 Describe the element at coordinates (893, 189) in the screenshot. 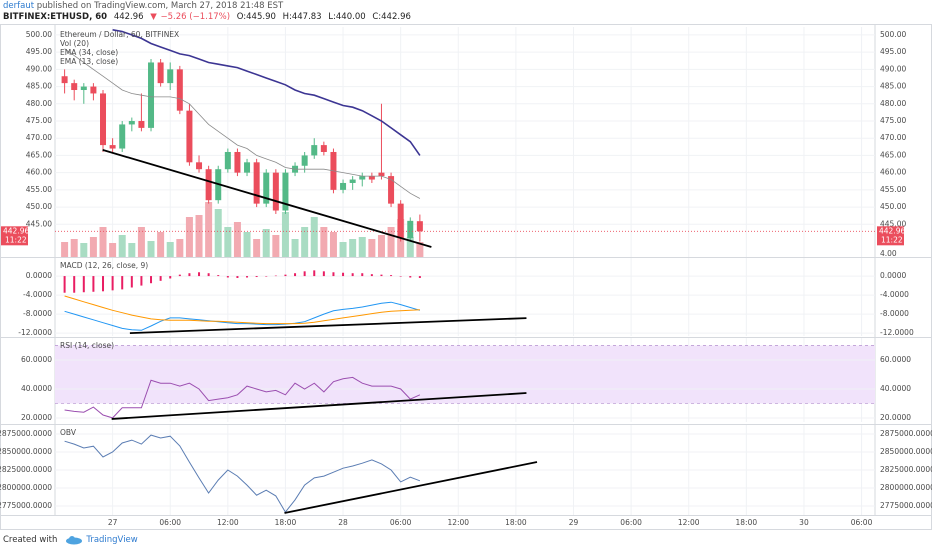

I see `y-tick-label: 455.00` at that location.